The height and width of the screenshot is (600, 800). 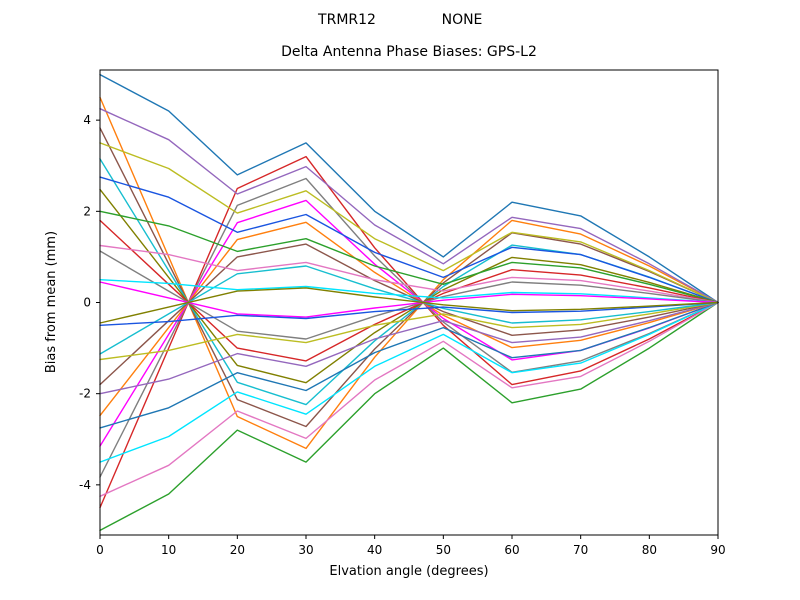 What do you see at coordinates (346, 20) in the screenshot?
I see `suptitle-left: TRMR12` at bounding box center [346, 20].